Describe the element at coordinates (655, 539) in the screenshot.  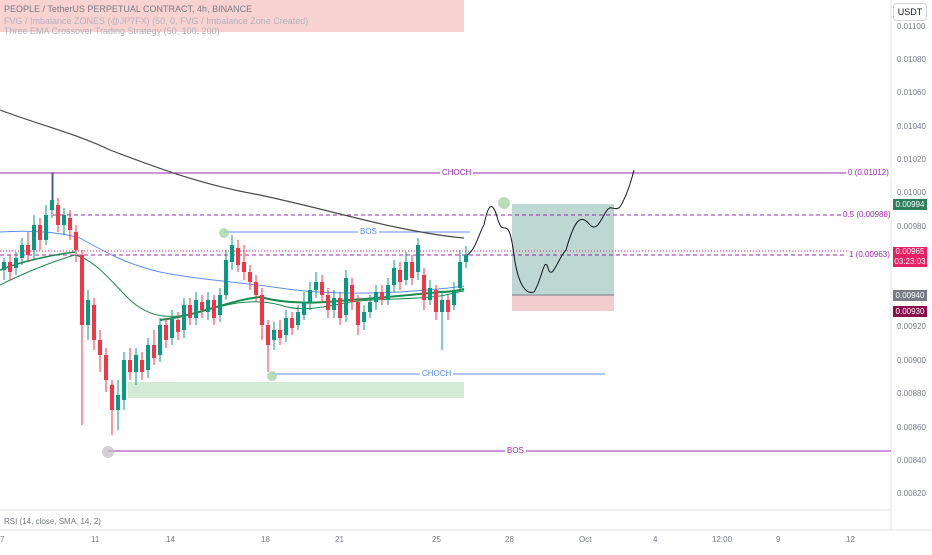
I see `time-tick: 4` at that location.